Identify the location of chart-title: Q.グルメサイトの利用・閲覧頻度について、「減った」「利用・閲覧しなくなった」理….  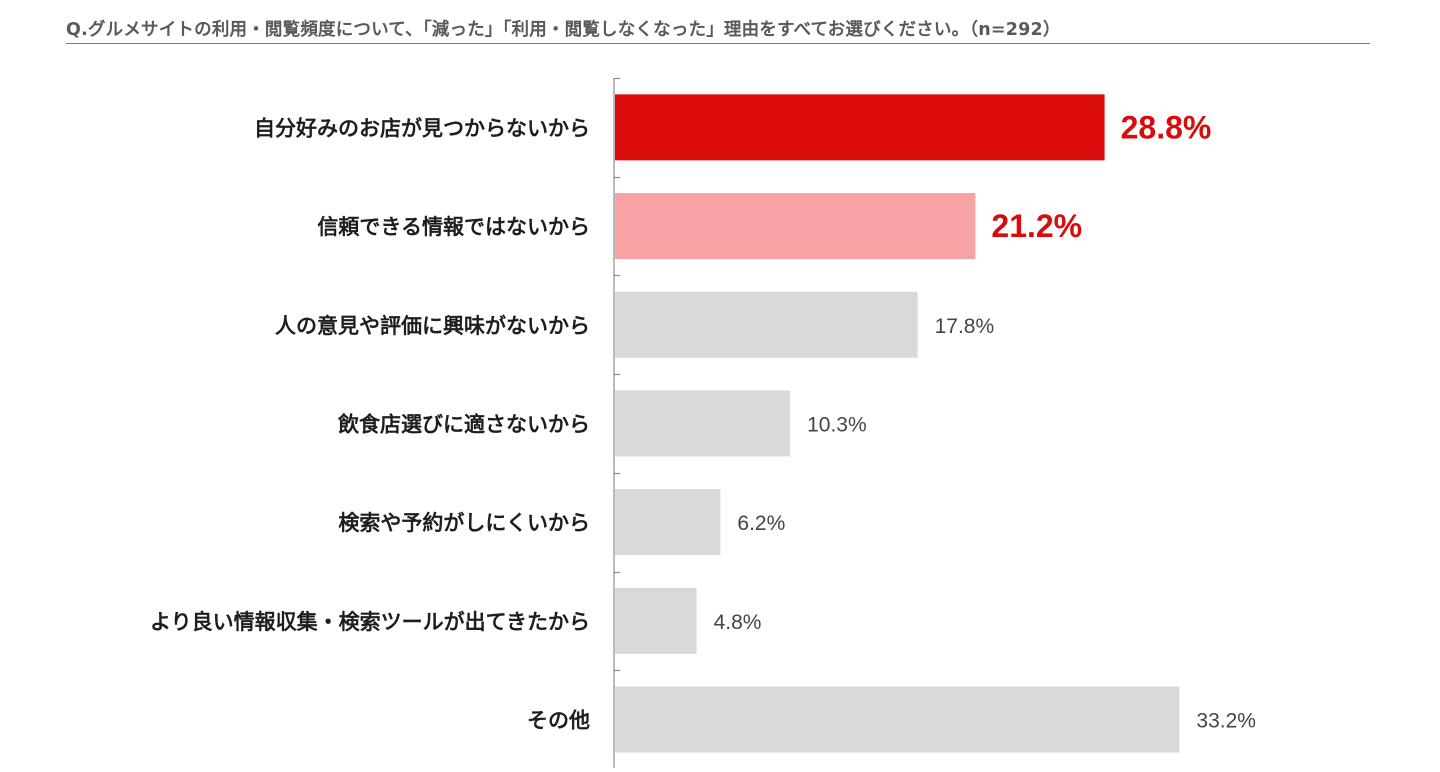
(718, 31).